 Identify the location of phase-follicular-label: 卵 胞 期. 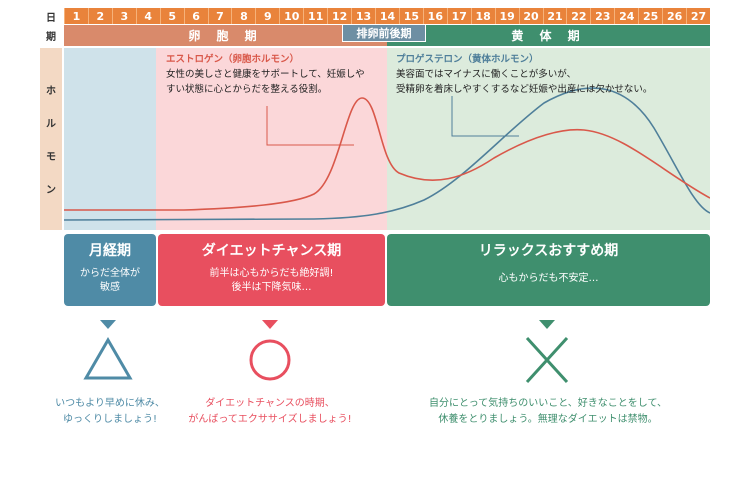
(225, 36).